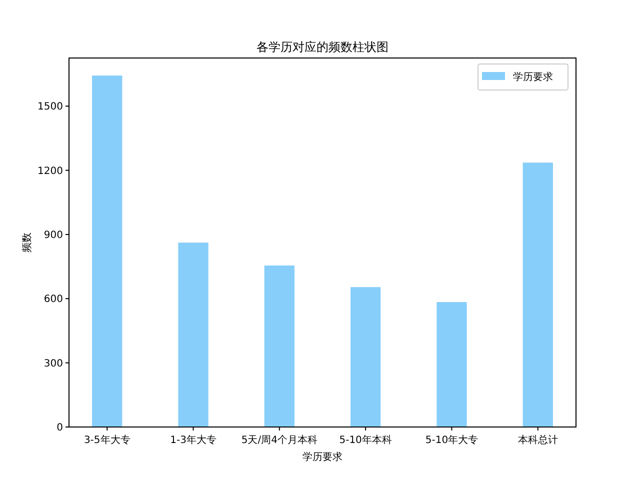 The width and height of the screenshot is (640, 480). What do you see at coordinates (59, 428) in the screenshot?
I see `y-tick-label: 0` at bounding box center [59, 428].